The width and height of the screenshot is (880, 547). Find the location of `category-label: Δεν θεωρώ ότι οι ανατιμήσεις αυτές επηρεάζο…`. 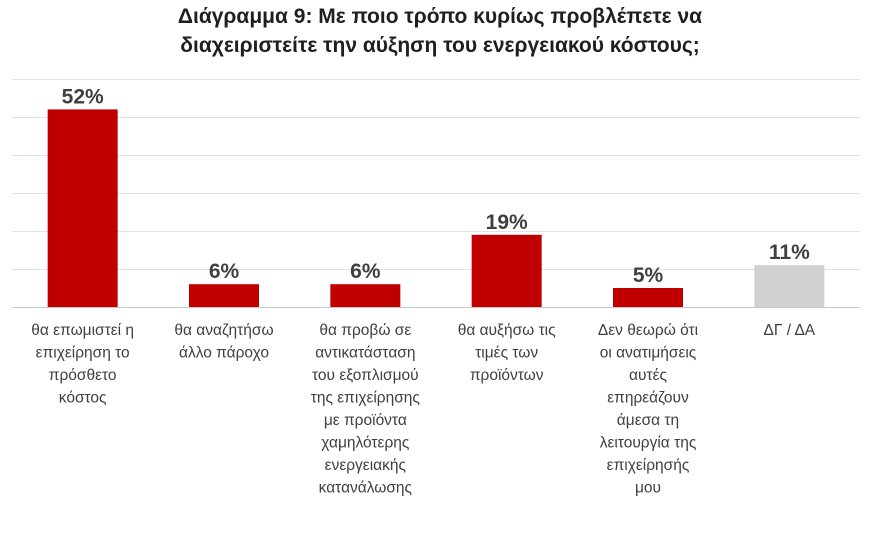

category-label: Δεν θεωρώ ότι οι ανατιμήσεις αυτές επηρεάζο… is located at coordinates (648, 409).